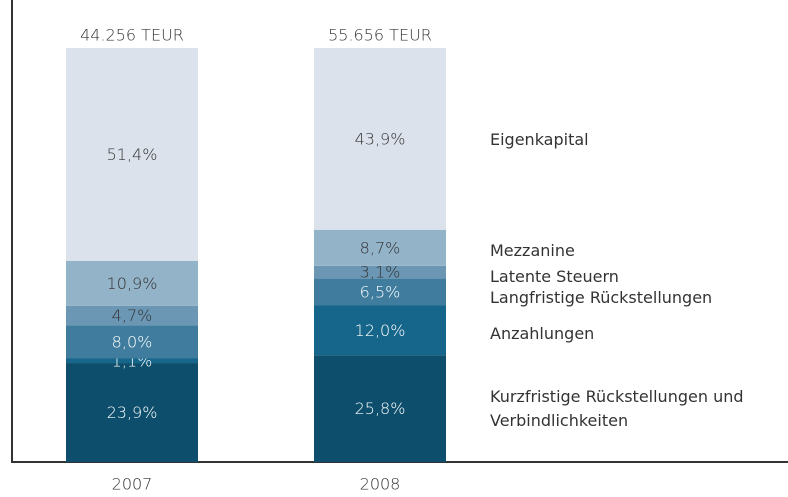 The image size is (788, 497). What do you see at coordinates (132, 484) in the screenshot?
I see `x-tick-label: 2007` at bounding box center [132, 484].